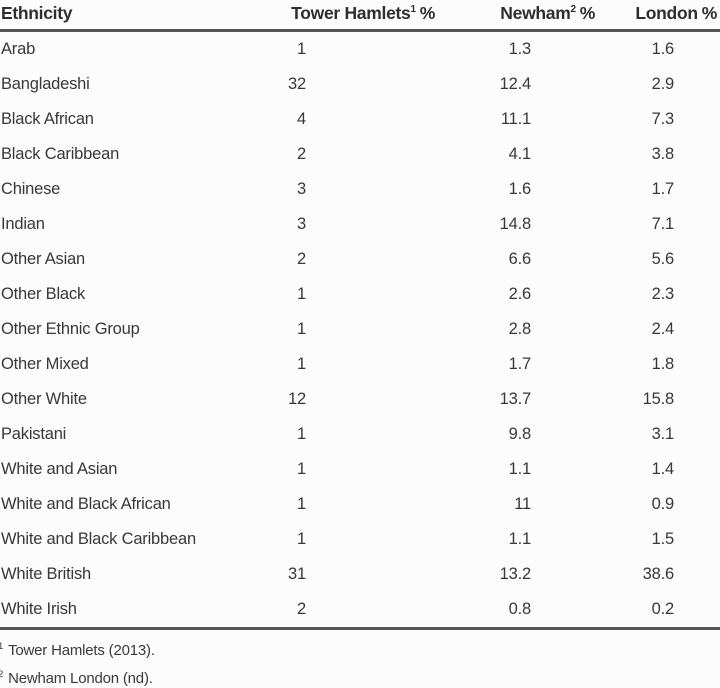 The height and width of the screenshot is (688, 720). I want to click on column-header-tower-hamlets: Tower Hamlets1%, so click(338, 16).